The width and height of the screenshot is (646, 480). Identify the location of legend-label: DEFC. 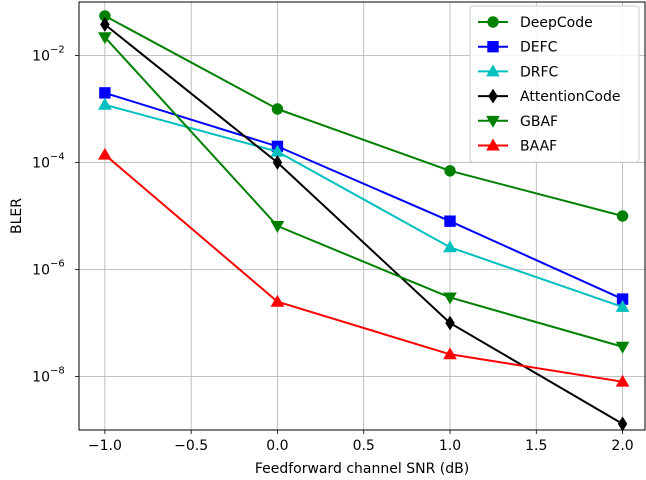
(539, 48).